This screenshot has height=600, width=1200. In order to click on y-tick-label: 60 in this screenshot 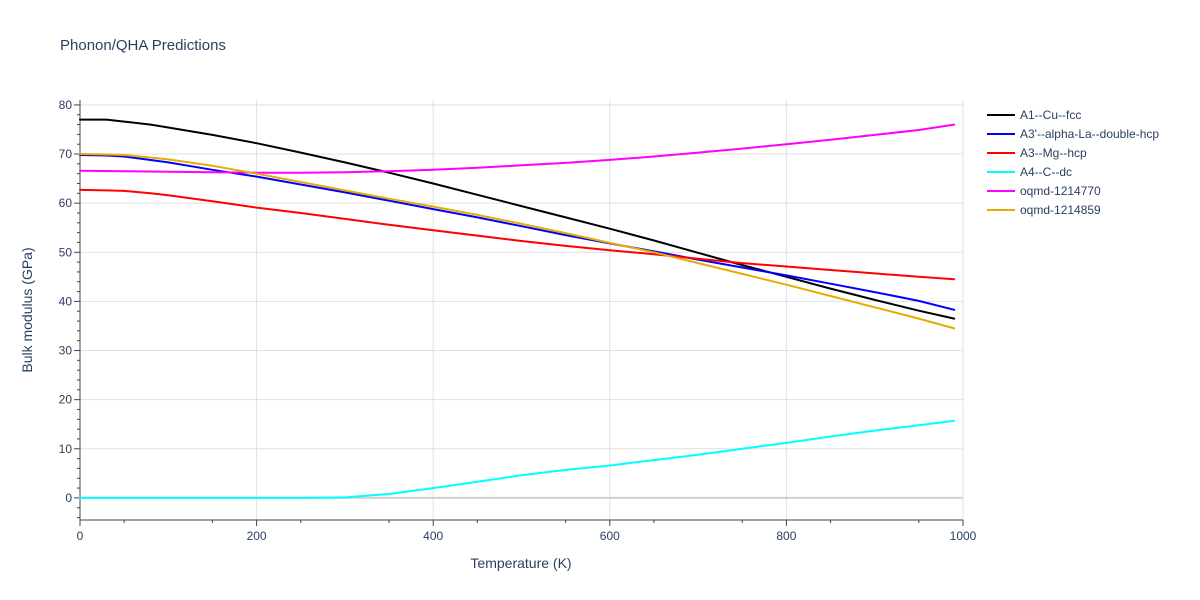, I will do `click(66, 203)`.